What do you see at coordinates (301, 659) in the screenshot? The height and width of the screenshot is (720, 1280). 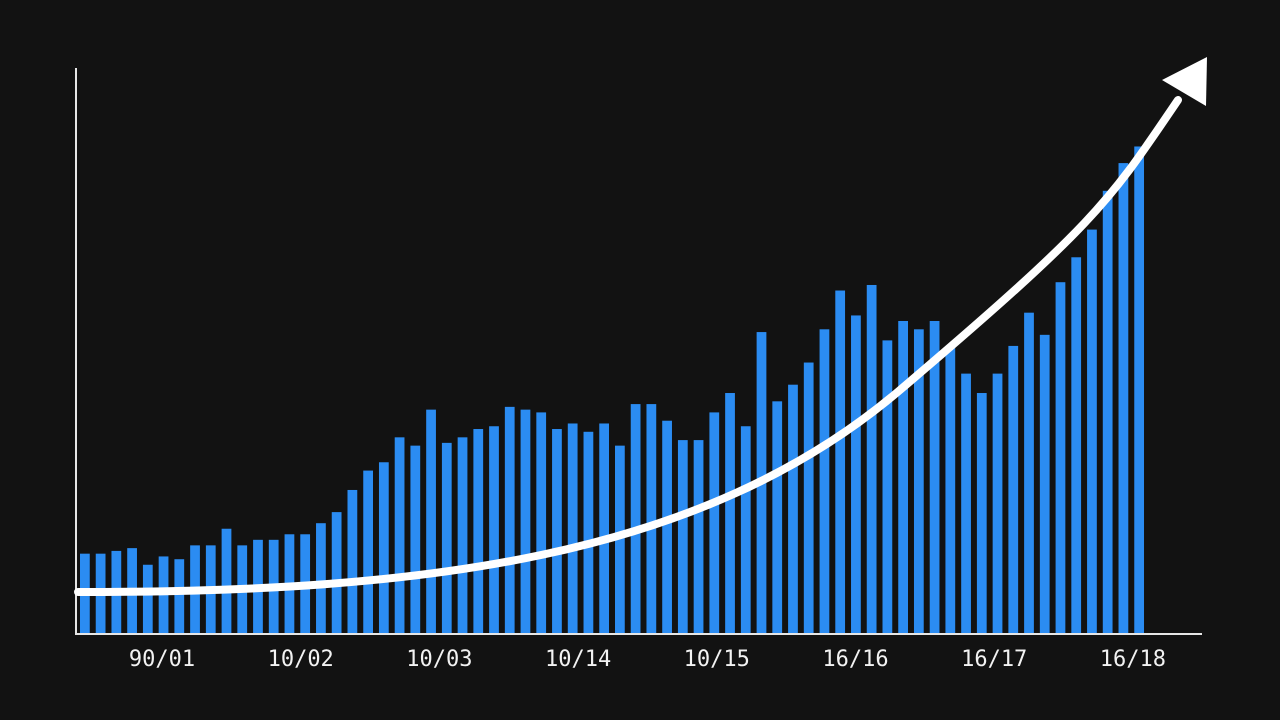 I see `x-tick-label: 10/02` at bounding box center [301, 659].